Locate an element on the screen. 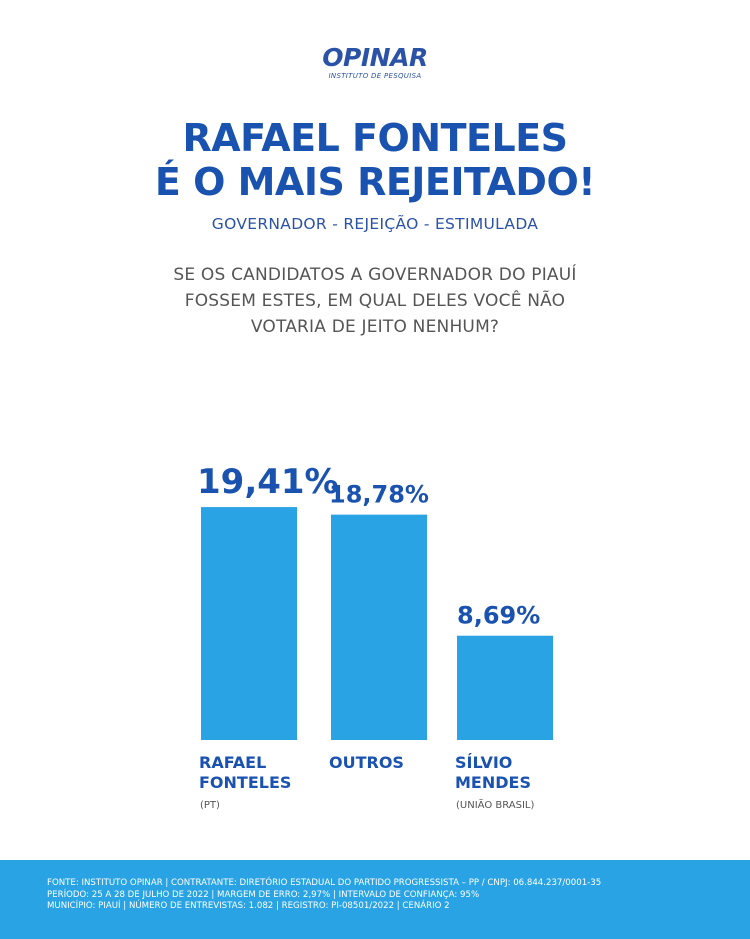  question-line-2: FOSSEM ESTES, EM QUAL DELES VOCÊ NÃO is located at coordinates (375, 301).